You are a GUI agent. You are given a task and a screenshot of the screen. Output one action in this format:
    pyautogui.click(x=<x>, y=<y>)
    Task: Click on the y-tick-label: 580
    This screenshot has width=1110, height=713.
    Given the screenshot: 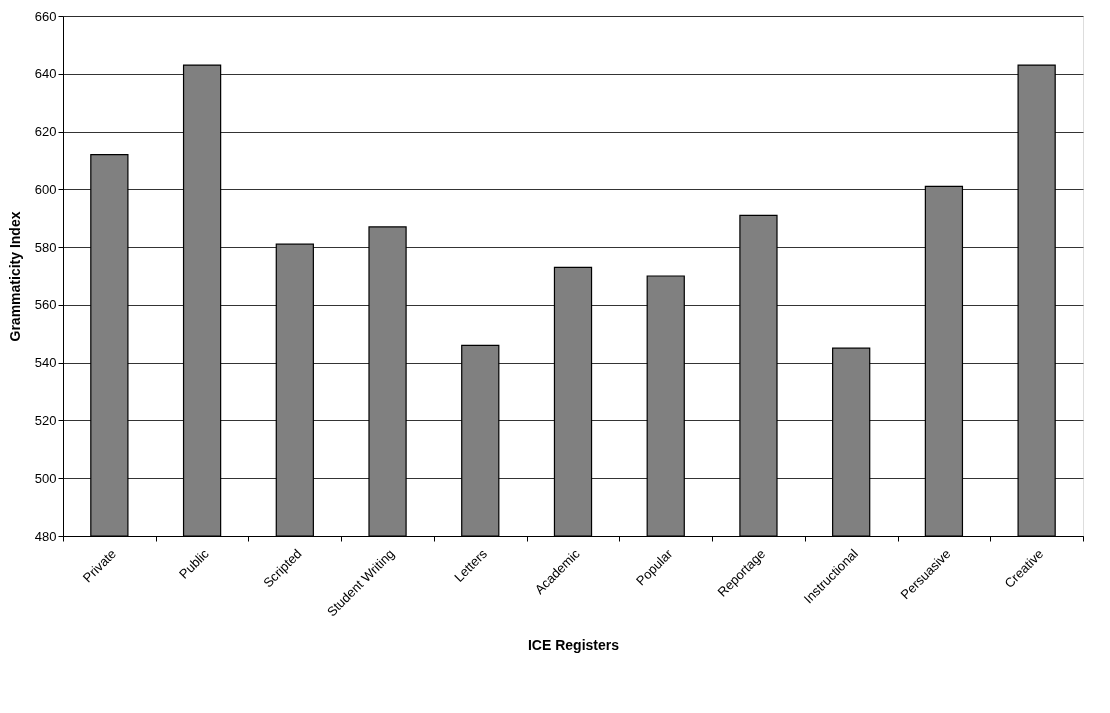 What is the action you would take?
    pyautogui.click(x=45, y=247)
    